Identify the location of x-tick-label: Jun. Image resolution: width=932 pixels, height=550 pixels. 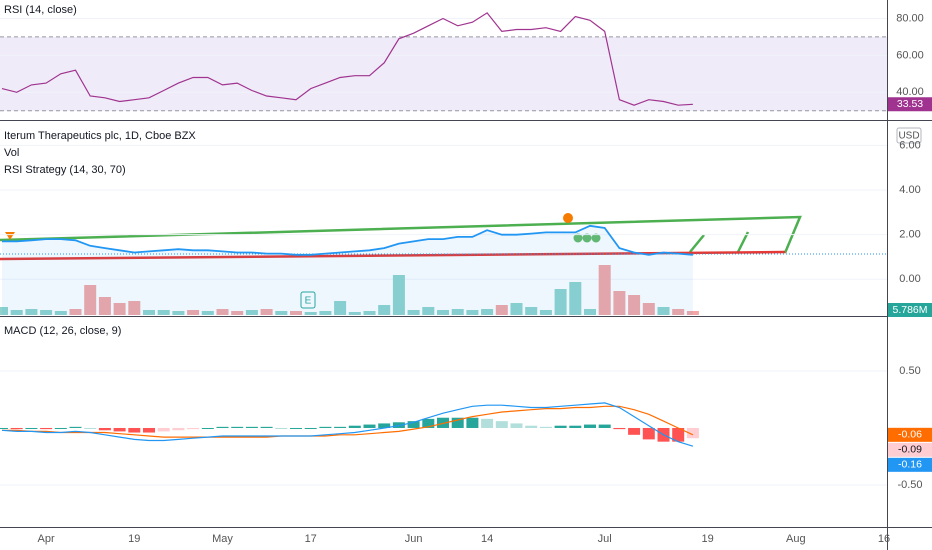
(414, 539).